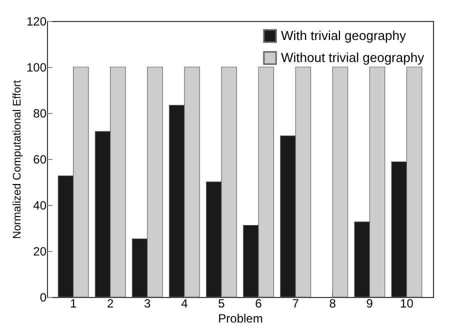 The width and height of the screenshot is (474, 331). I want to click on x-tick-label: 5, so click(222, 303).